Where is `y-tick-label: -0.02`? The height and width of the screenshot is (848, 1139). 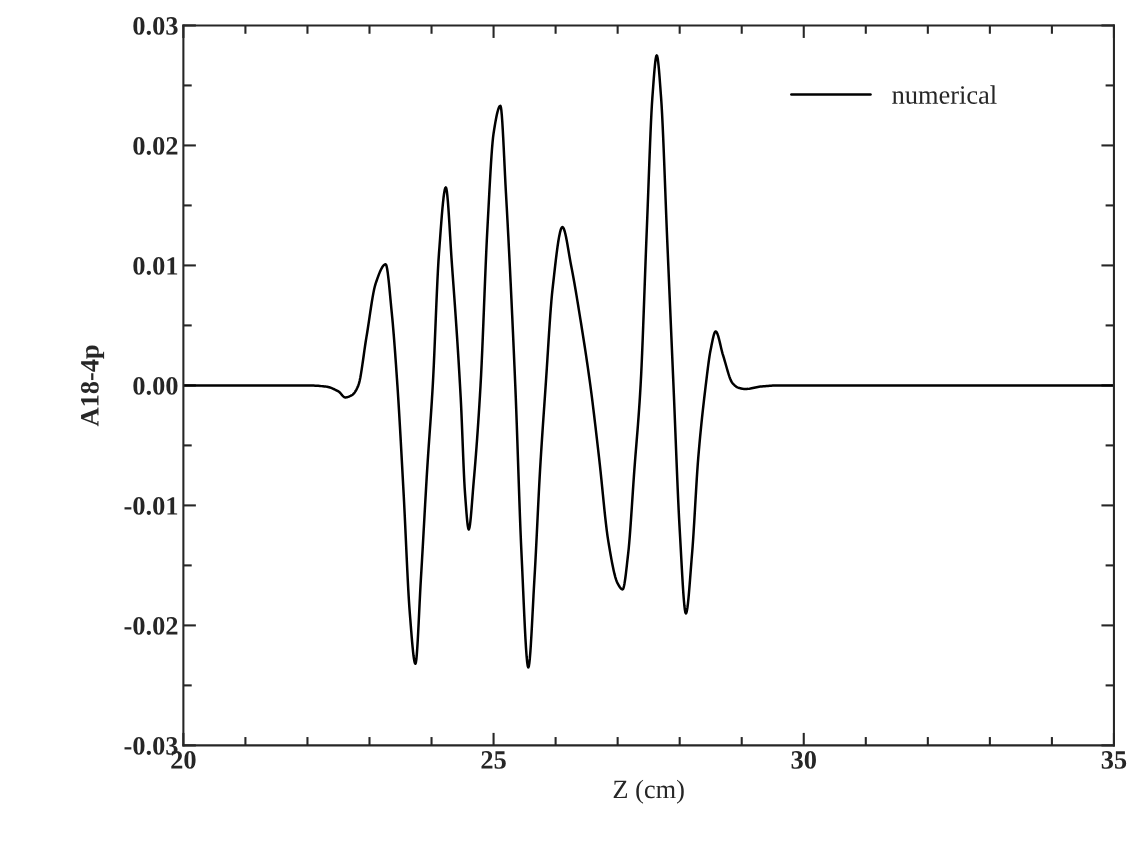
y-tick-label: -0.02 is located at coordinates (151, 626).